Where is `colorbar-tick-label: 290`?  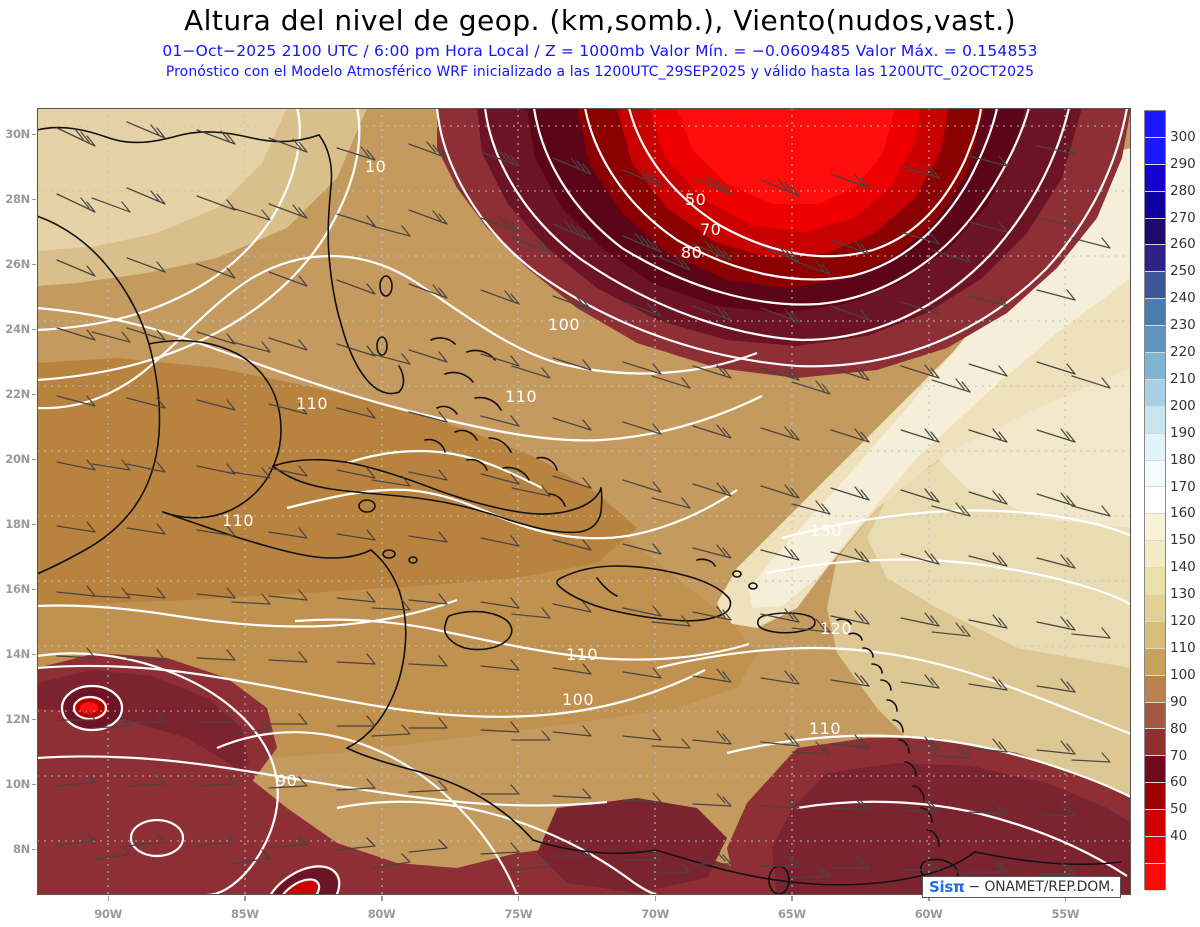 colorbar-tick-label: 290 is located at coordinates (1183, 163).